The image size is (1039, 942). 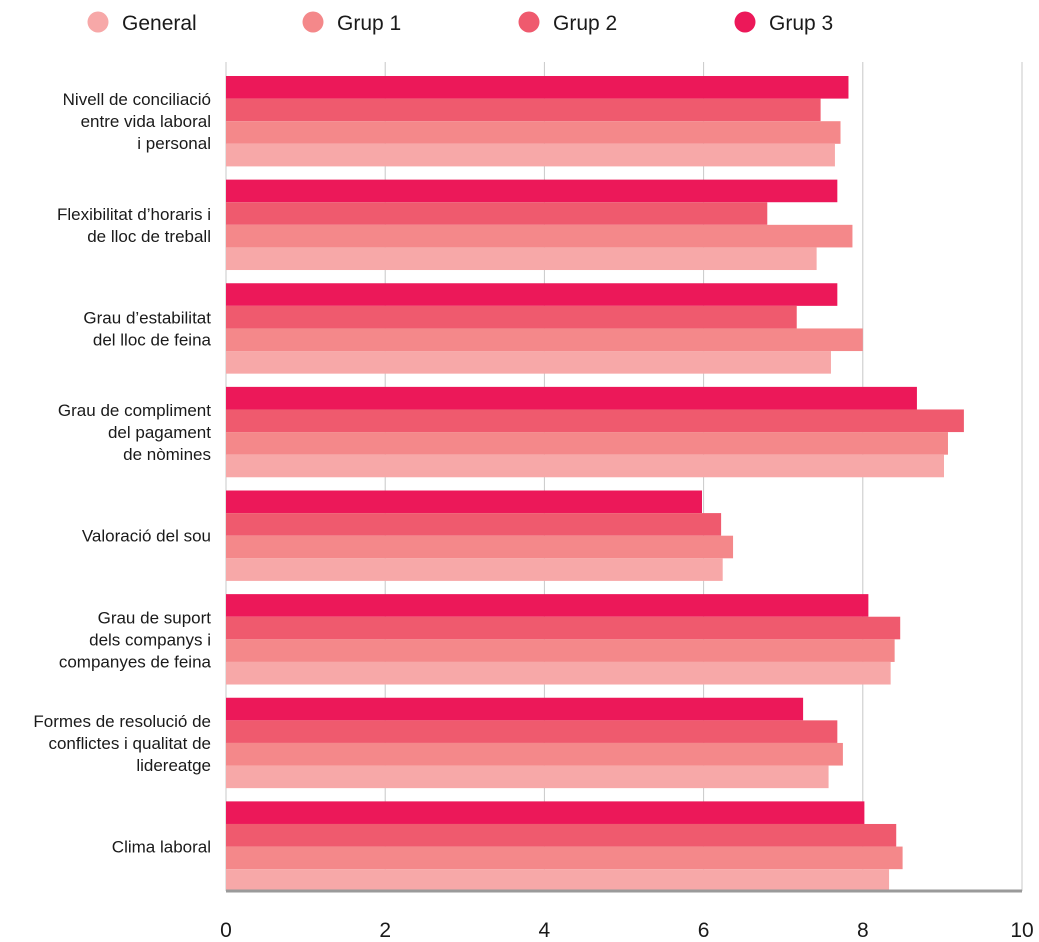 What do you see at coordinates (149, 236) in the screenshot?
I see `category-label: de lloc de treball` at bounding box center [149, 236].